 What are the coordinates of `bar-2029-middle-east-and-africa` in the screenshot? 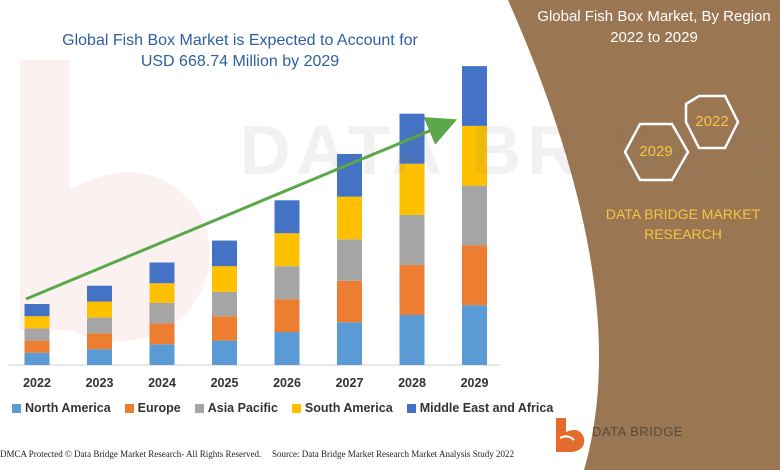 It's located at (474, 96).